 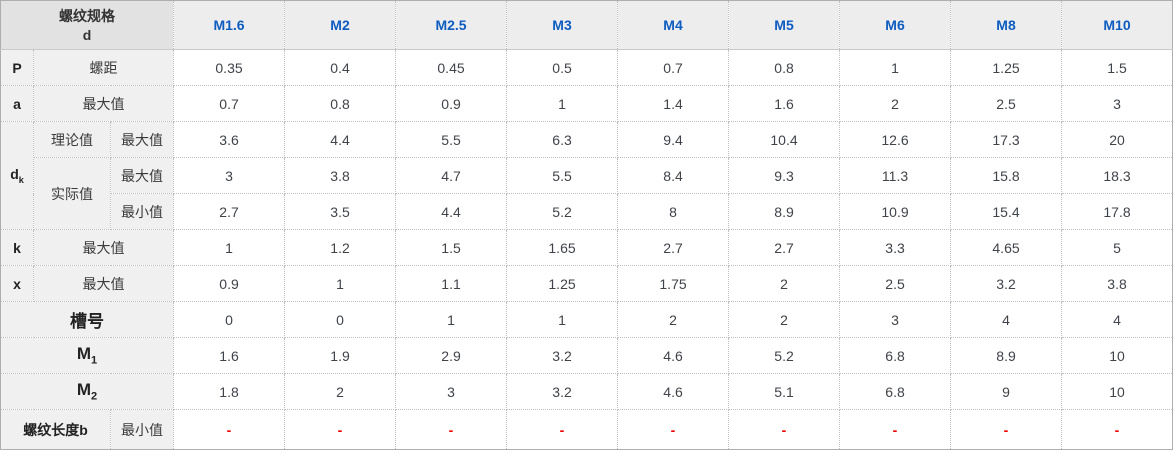 I want to click on corner-header-thread-spec: 螺纹规格 d, so click(x=87, y=25).